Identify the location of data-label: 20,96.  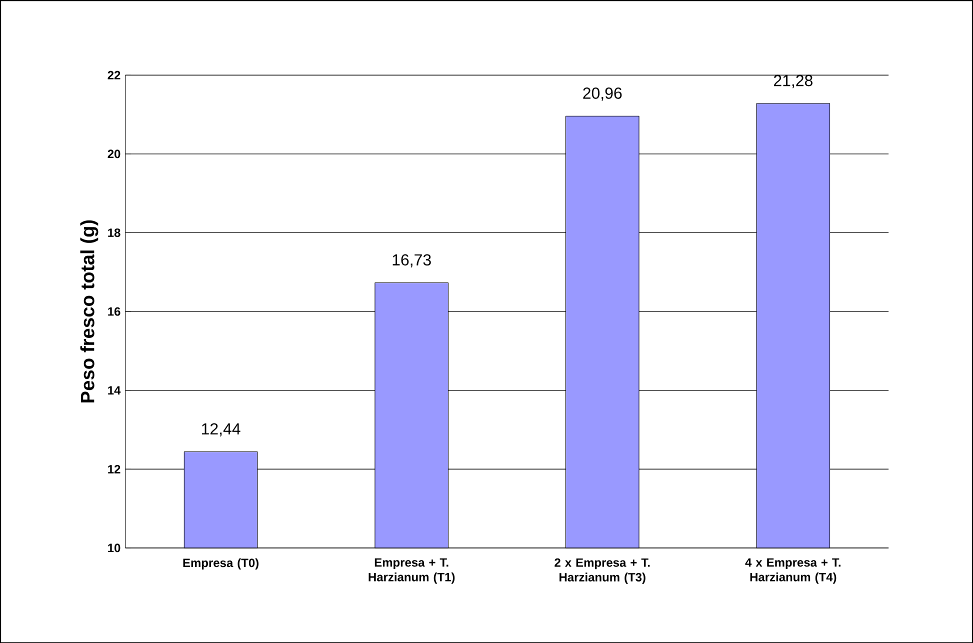
(602, 94).